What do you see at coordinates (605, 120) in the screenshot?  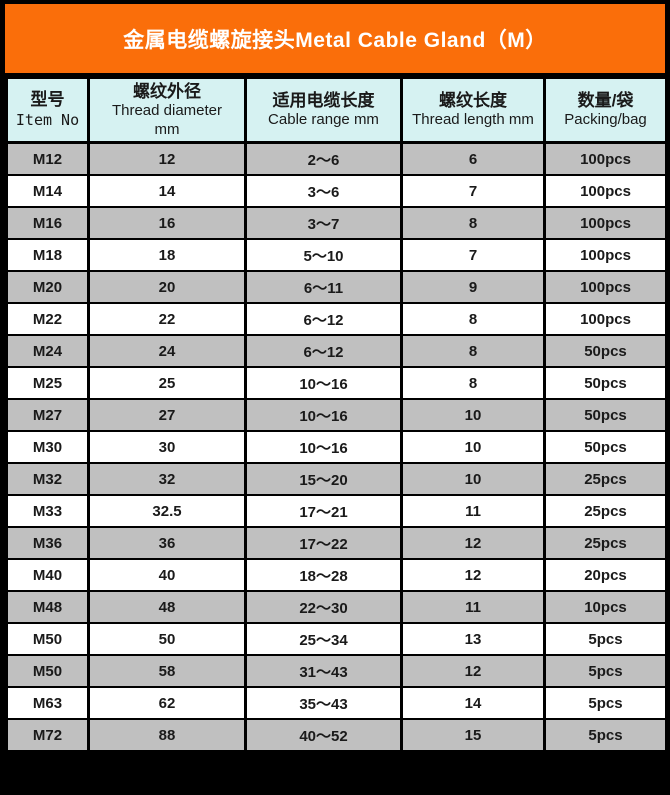 I see `column-header-en: Packing/bag` at bounding box center [605, 120].